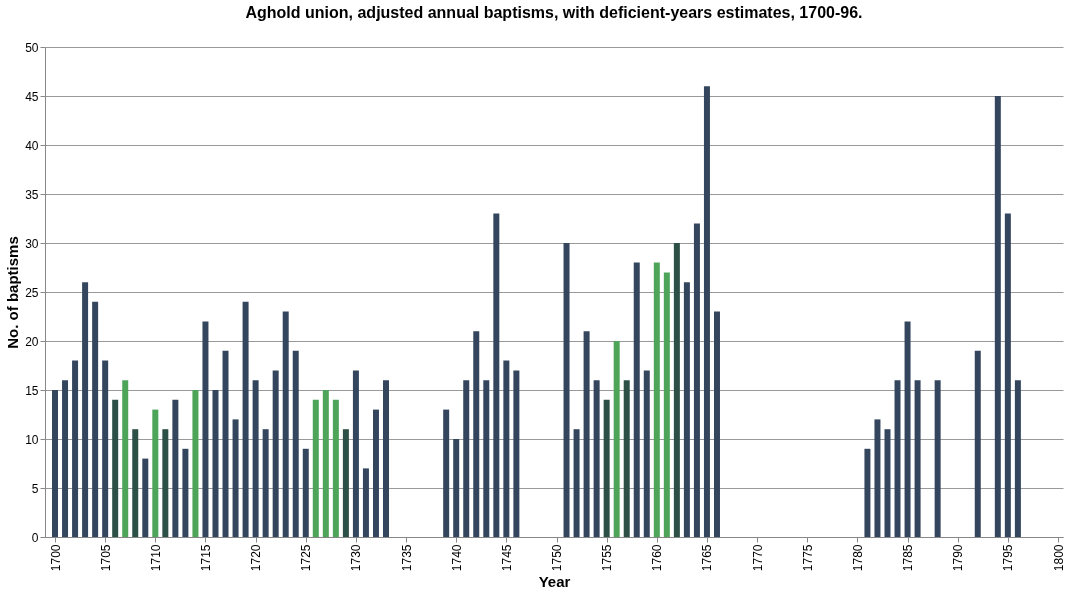 The width and height of the screenshot is (1078, 604). Describe the element at coordinates (557, 558) in the screenshot. I see `x-tick-label: 1750` at that location.